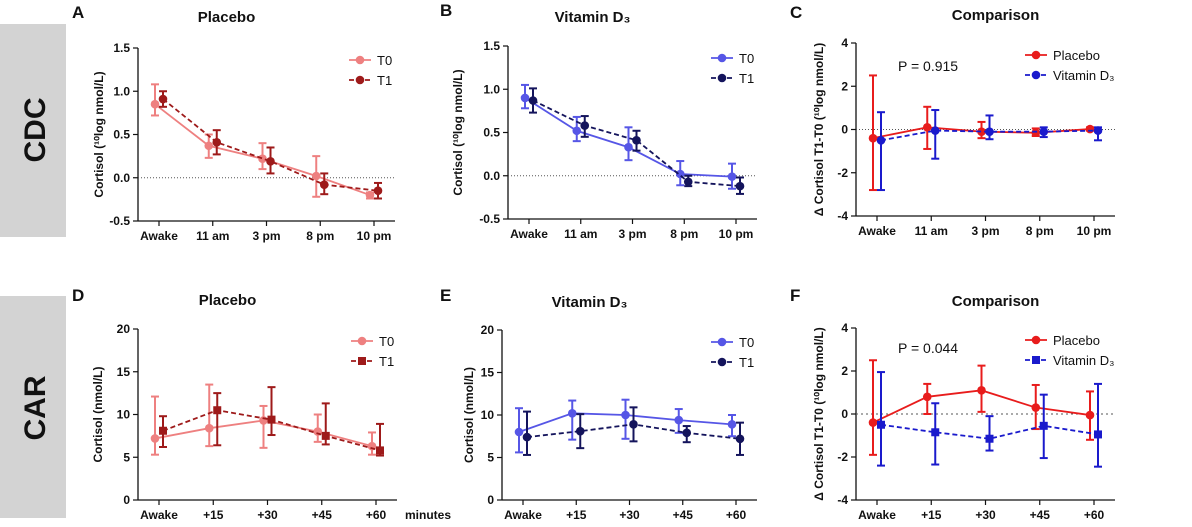  I want to click on y-tick-label: -4, so click(842, 216).